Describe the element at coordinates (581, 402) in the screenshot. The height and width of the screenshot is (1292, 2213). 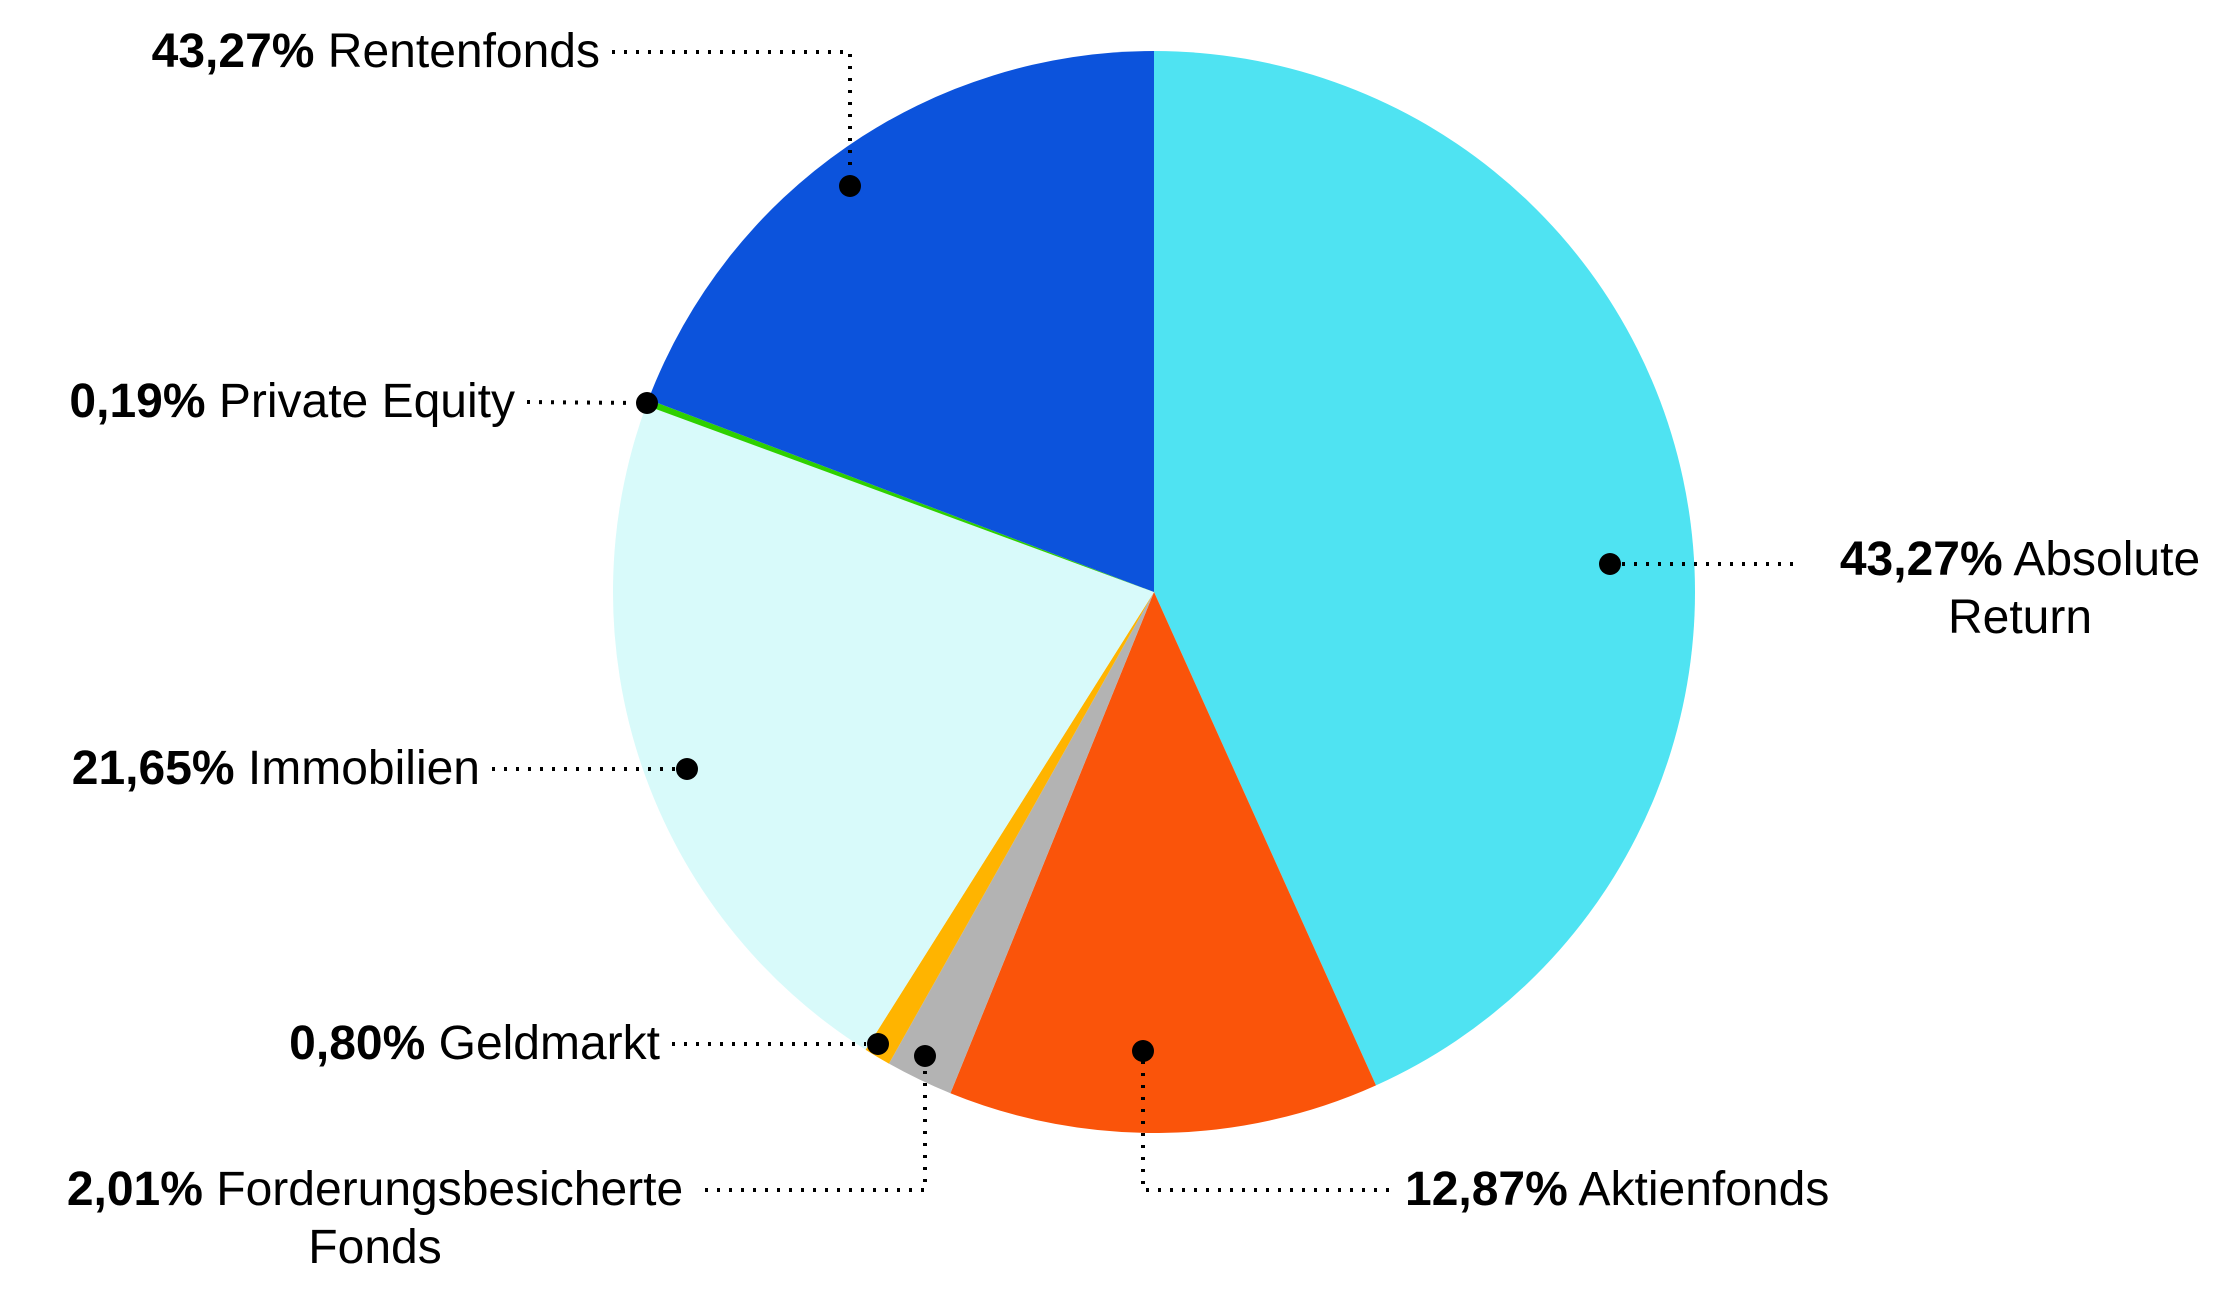
I see `leader-line-private-equity` at that location.